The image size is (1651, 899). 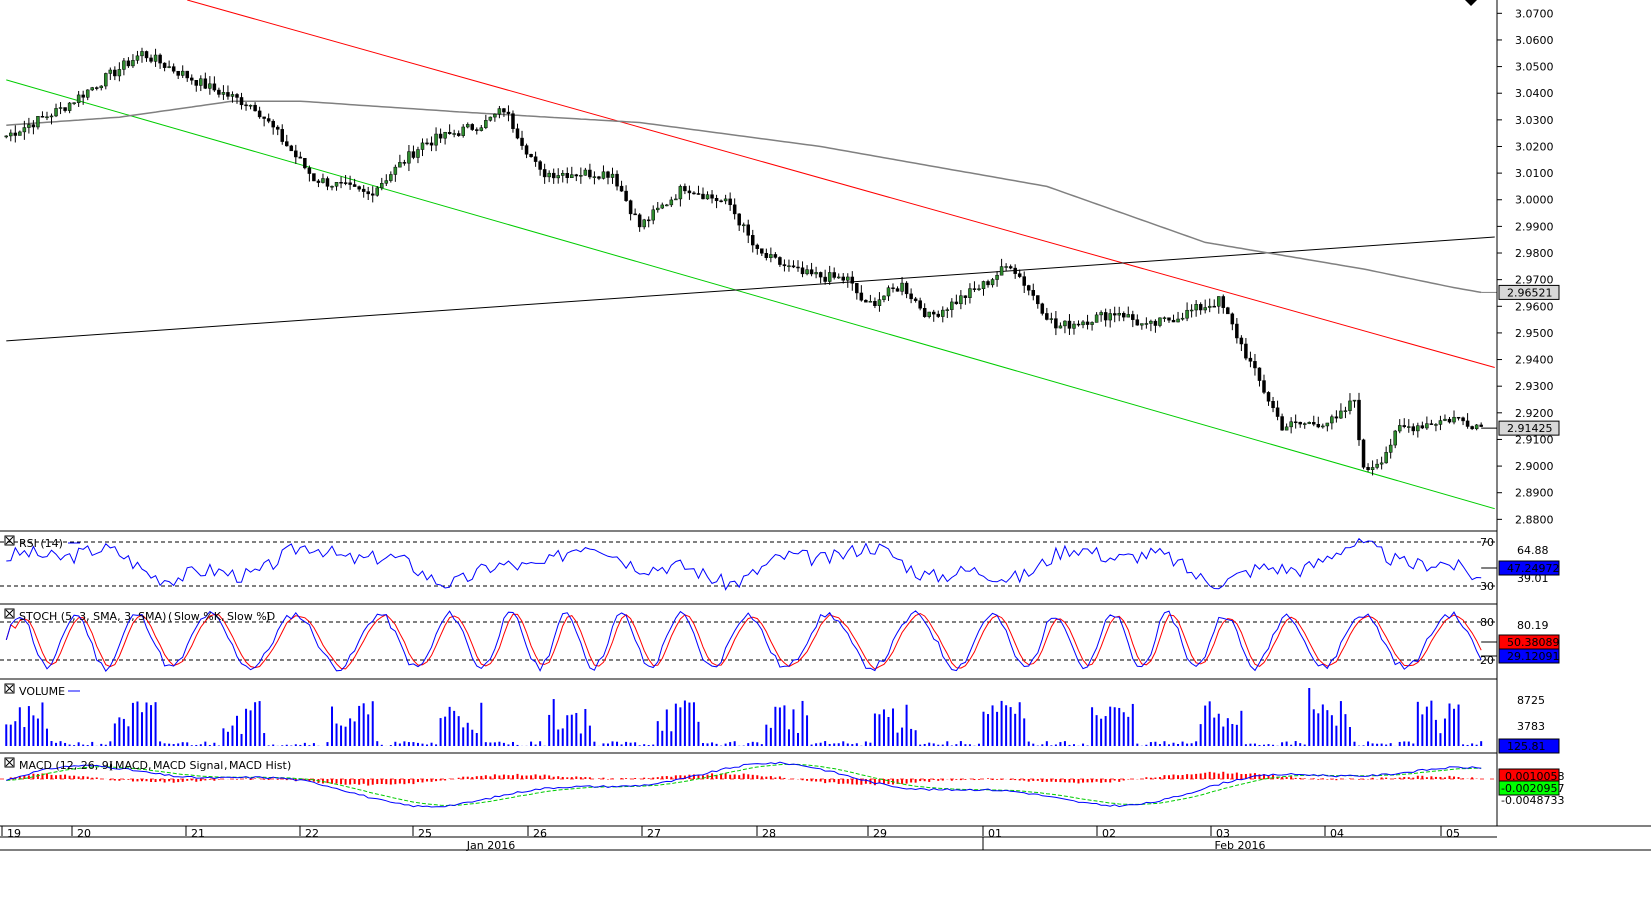 What do you see at coordinates (1453, 833) in the screenshot?
I see `x-day-label: 05` at bounding box center [1453, 833].